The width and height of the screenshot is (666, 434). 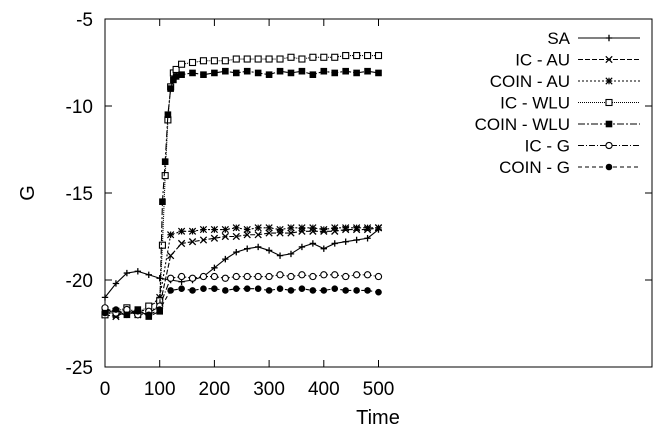 What do you see at coordinates (547, 146) in the screenshot?
I see `legend-label: IC - G` at bounding box center [547, 146].